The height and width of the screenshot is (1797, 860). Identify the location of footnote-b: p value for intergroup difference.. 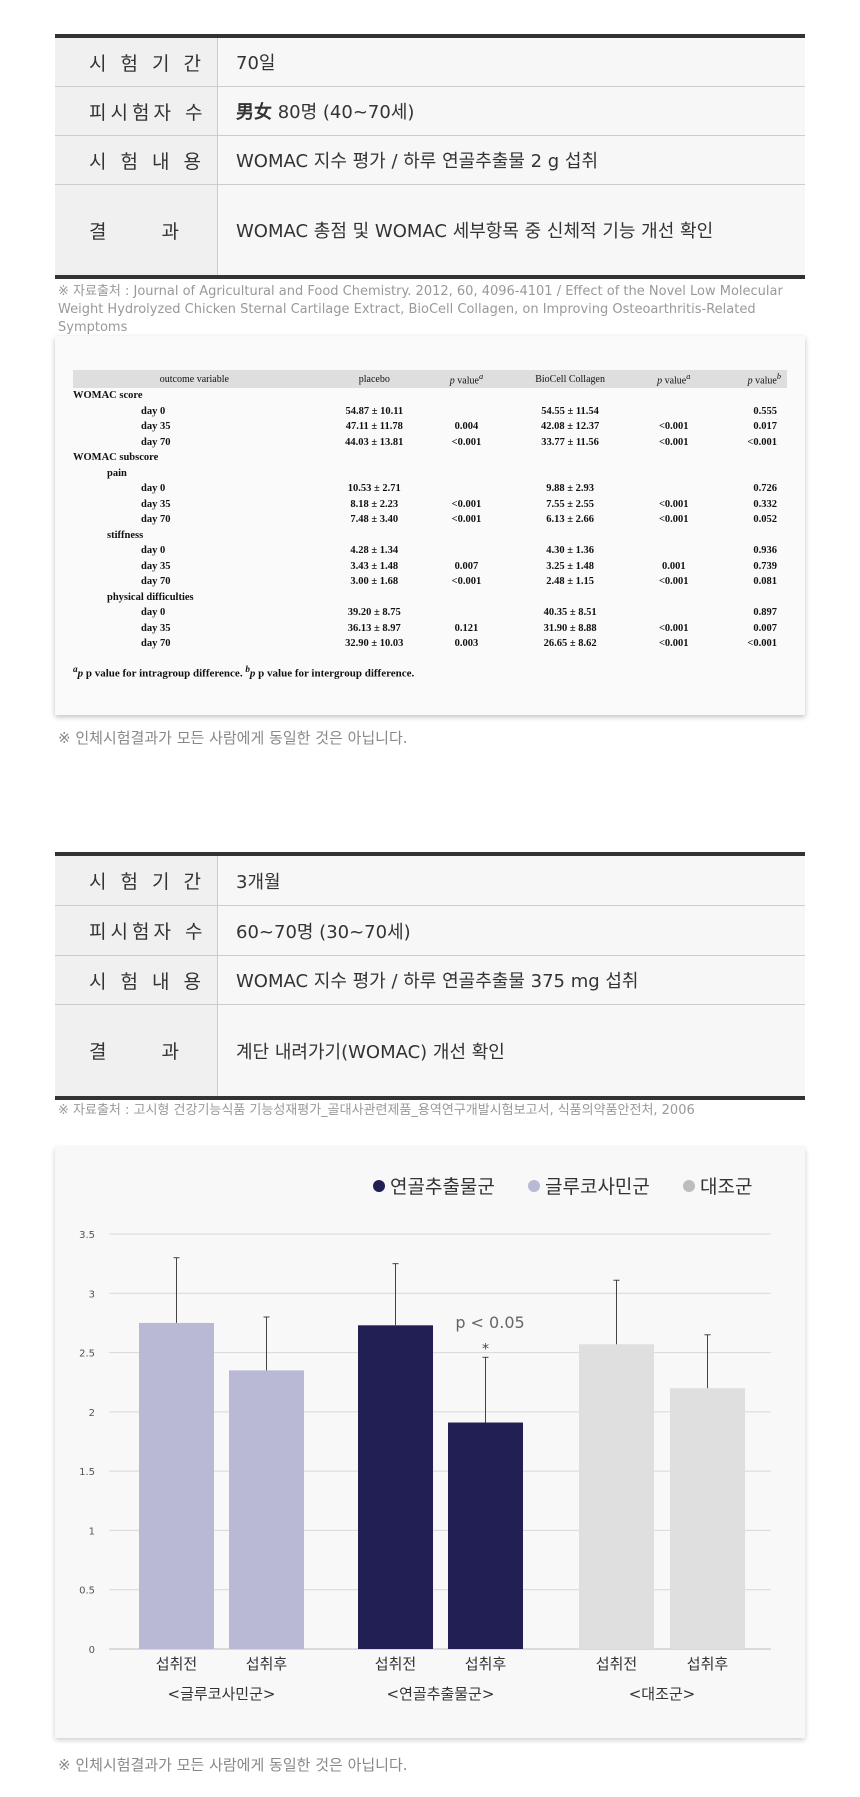
(336, 673).